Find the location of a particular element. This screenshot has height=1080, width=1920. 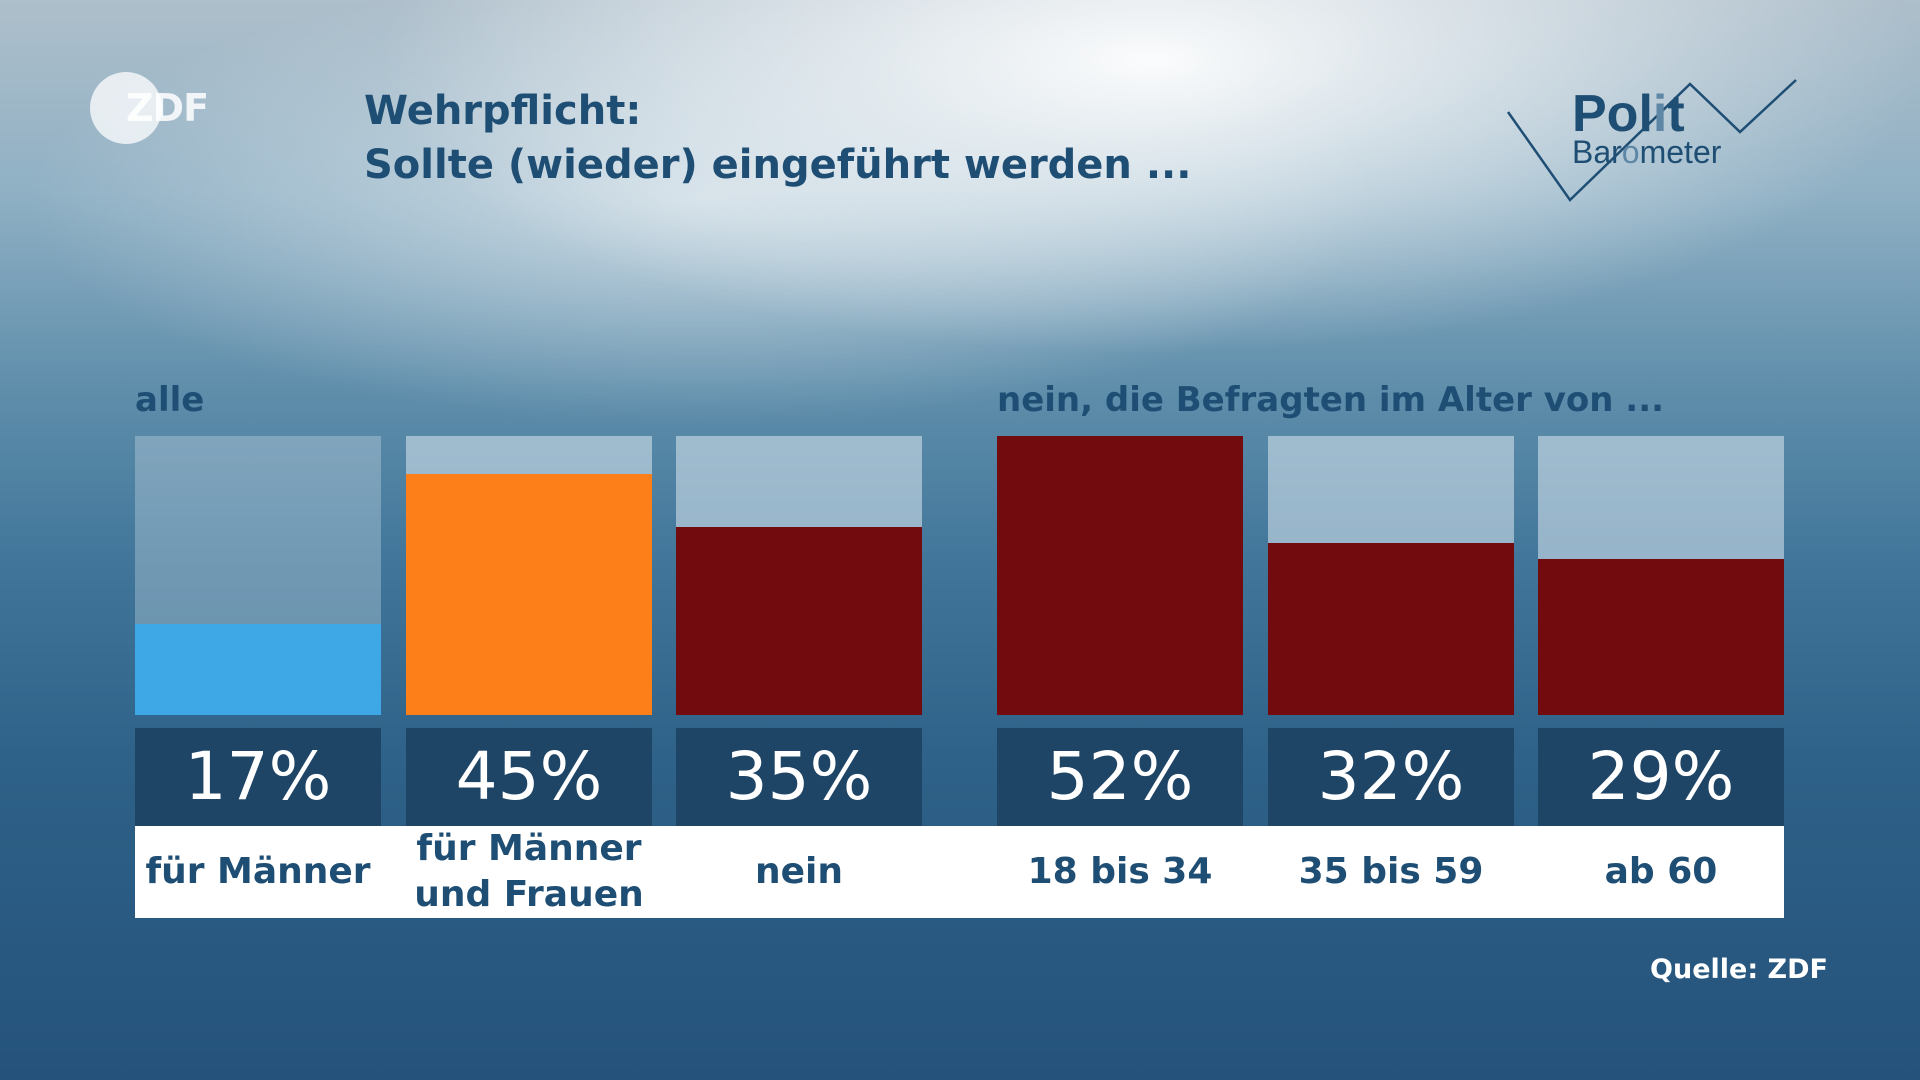

category-label: 35 bis 59 is located at coordinates (1391, 871).